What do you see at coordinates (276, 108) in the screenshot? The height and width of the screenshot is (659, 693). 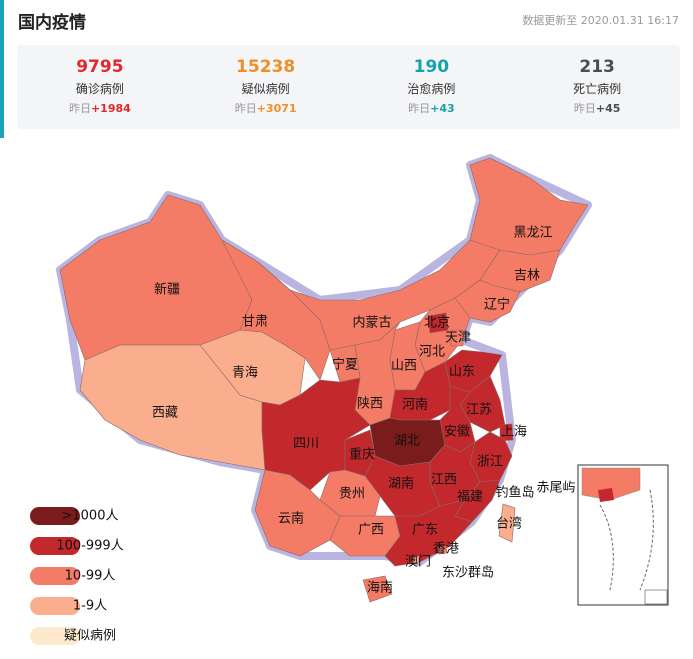 I see `stat-delta: +3071` at bounding box center [276, 108].